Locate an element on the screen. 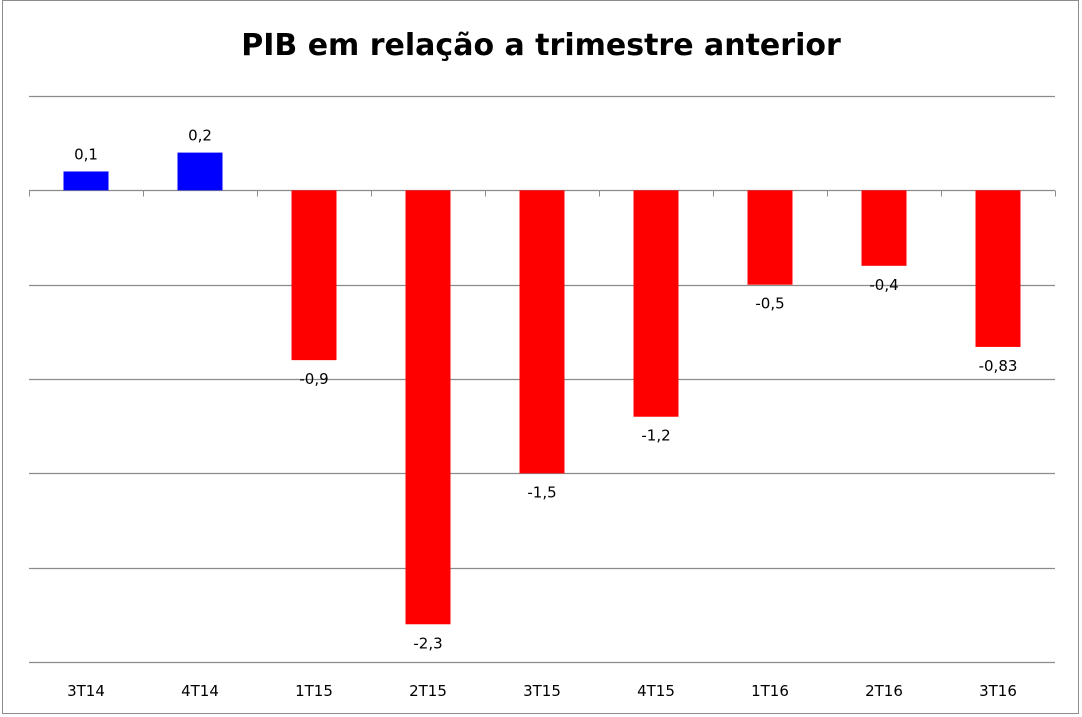 This screenshot has width=1082, height=717. data-label: -0,83 is located at coordinates (998, 366).